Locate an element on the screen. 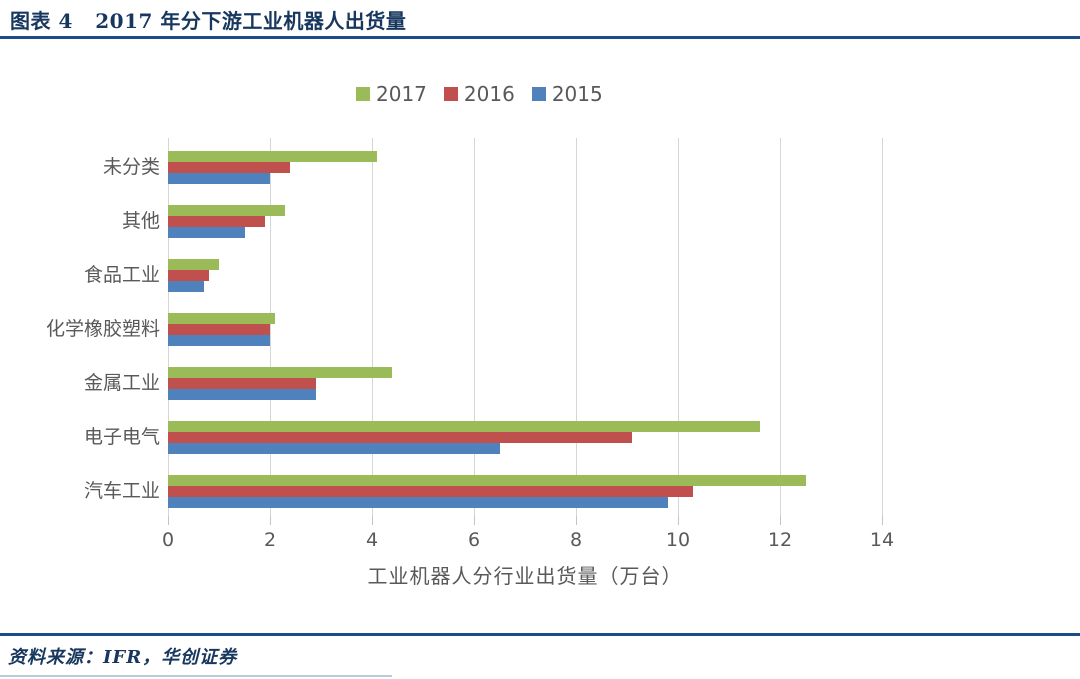 Image resolution: width=1080 pixels, height=679 pixels. chart-legend: 2017 2016 2015 is located at coordinates (479, 94).